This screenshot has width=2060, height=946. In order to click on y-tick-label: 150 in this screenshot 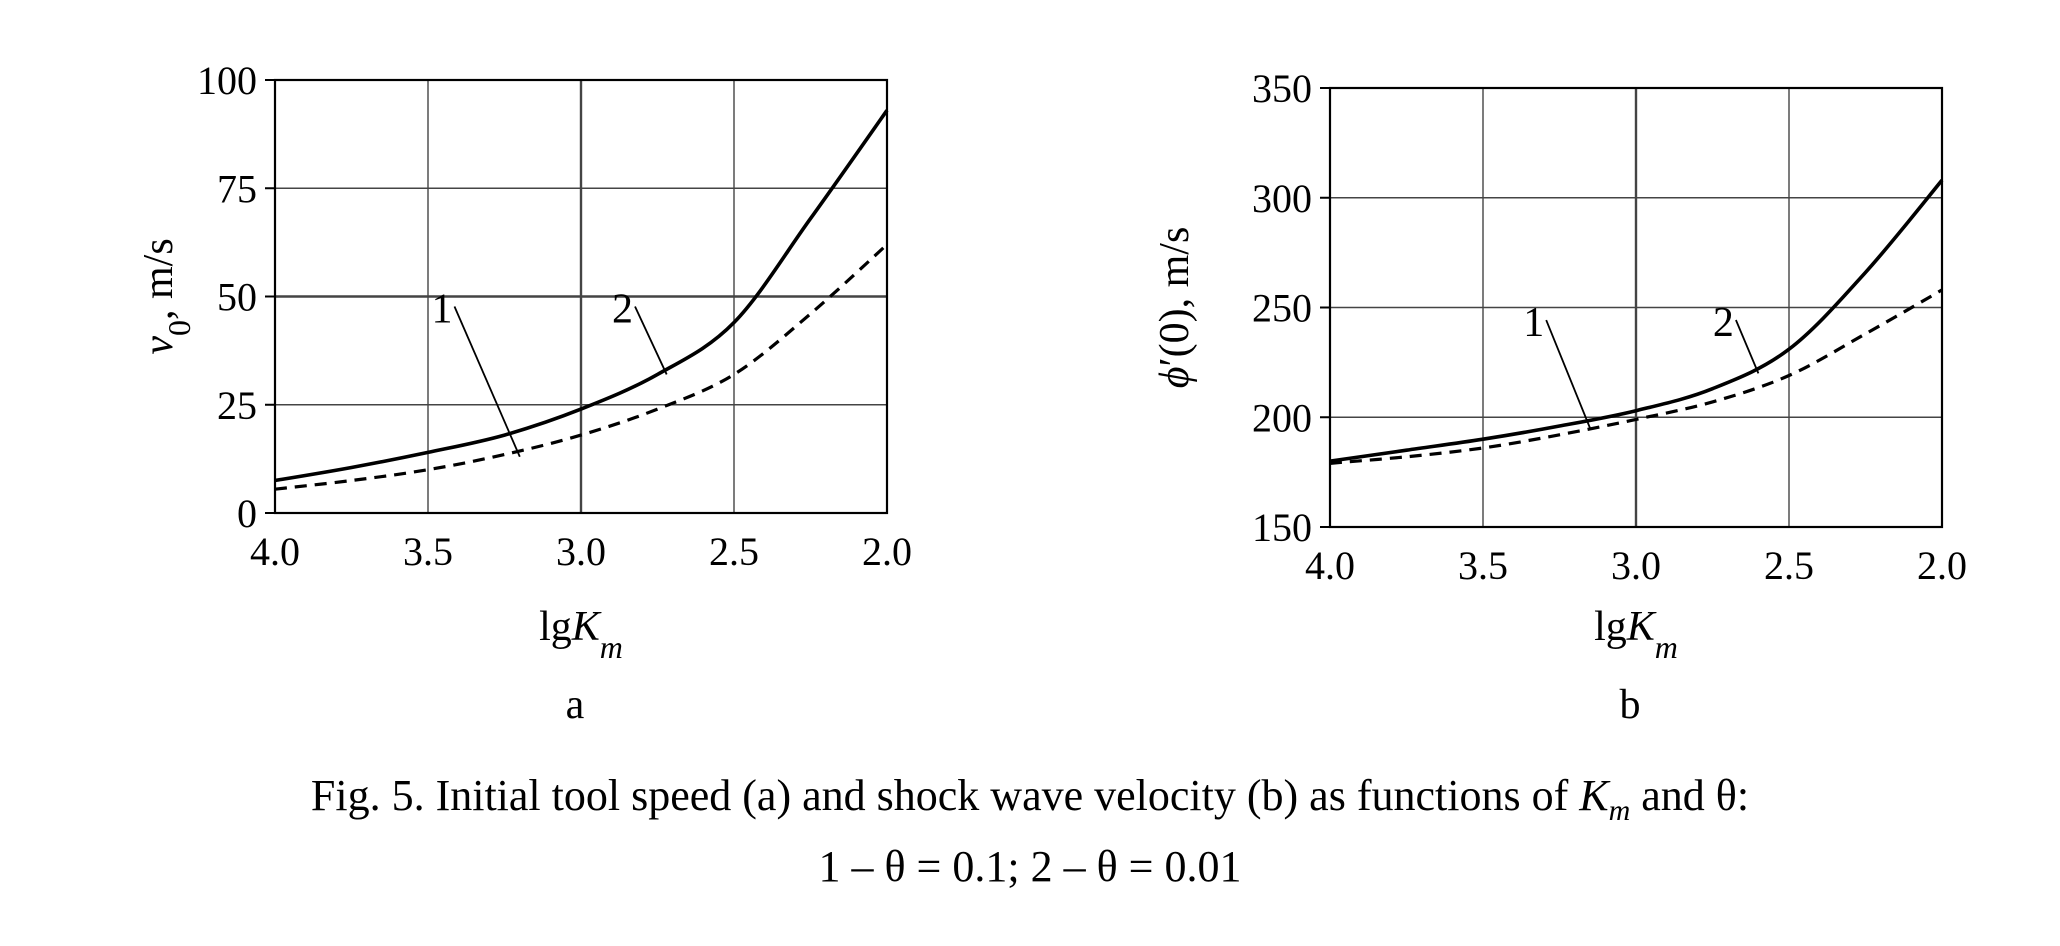, I will do `click(1282, 527)`.